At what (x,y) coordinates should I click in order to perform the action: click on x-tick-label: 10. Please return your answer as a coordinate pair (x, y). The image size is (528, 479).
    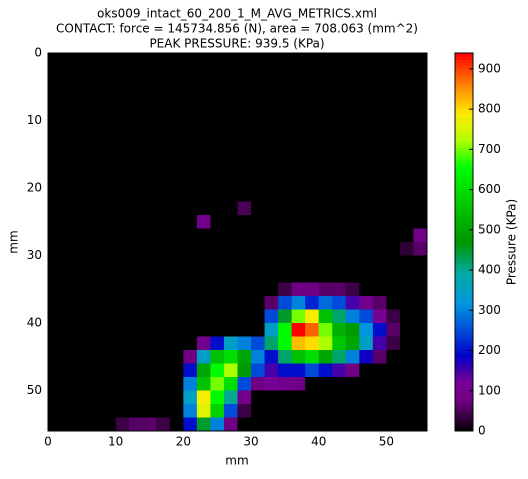
    Looking at the image, I should click on (115, 442).